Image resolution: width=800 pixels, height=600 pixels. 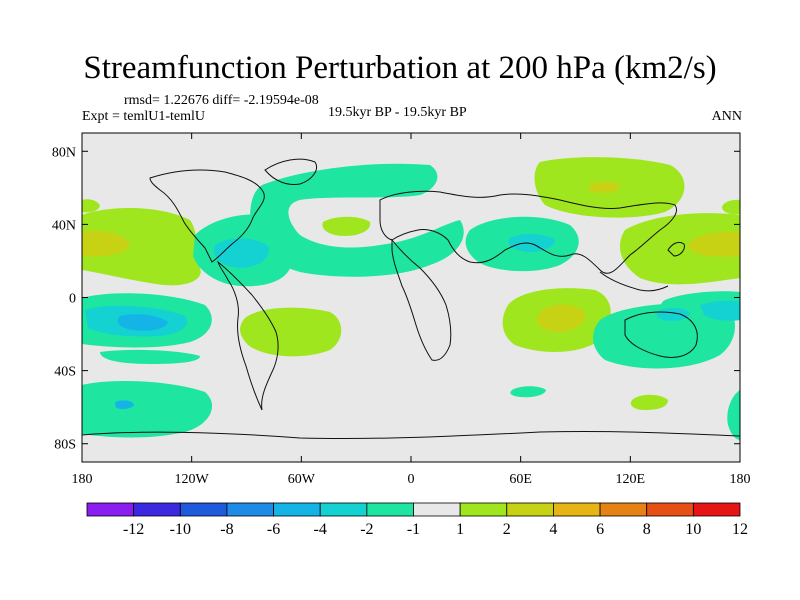 What do you see at coordinates (528, 392) in the screenshot?
I see `contour-soatl-small` at bounding box center [528, 392].